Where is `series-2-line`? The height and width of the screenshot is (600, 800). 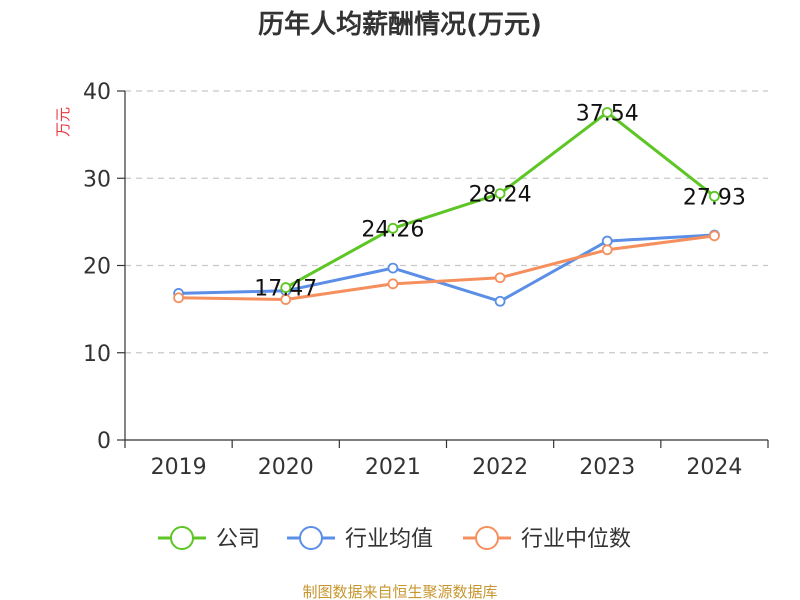 series-2-line is located at coordinates (446, 268).